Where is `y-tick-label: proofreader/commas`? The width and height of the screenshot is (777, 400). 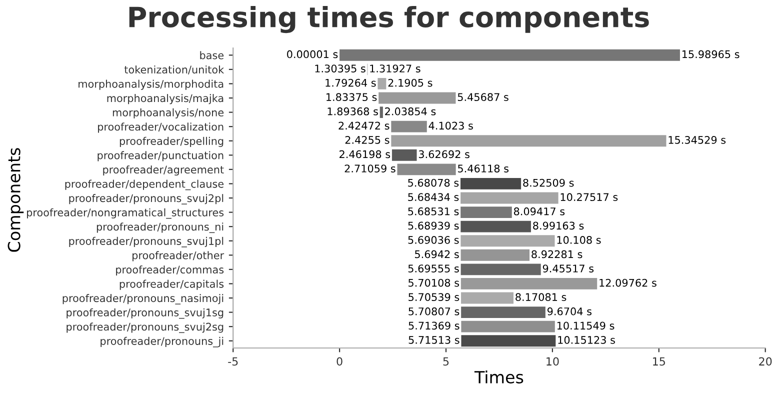 y-tick-label: proofreader/commas is located at coordinates (170, 270).